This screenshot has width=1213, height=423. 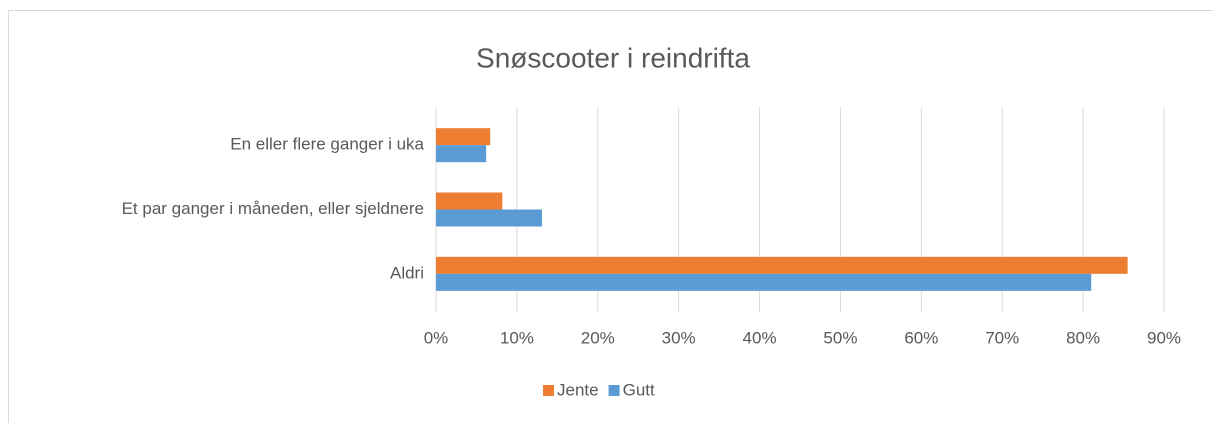 What do you see at coordinates (679, 337) in the screenshot?
I see `x-tick-label: 30%` at bounding box center [679, 337].